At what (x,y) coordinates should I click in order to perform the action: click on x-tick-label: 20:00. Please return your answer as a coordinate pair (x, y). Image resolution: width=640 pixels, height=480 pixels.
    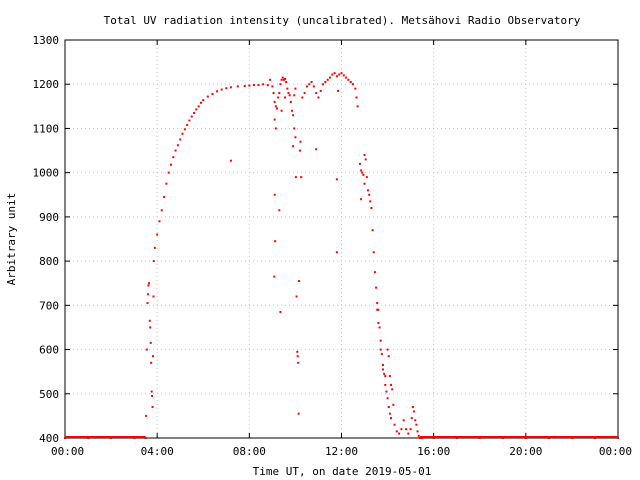
    Looking at the image, I should click on (525, 451).